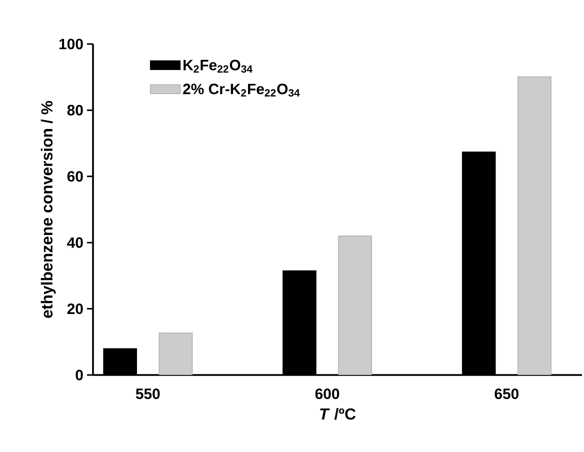 The image size is (584, 452). I want to click on y-tick-label: 100, so click(71, 44).